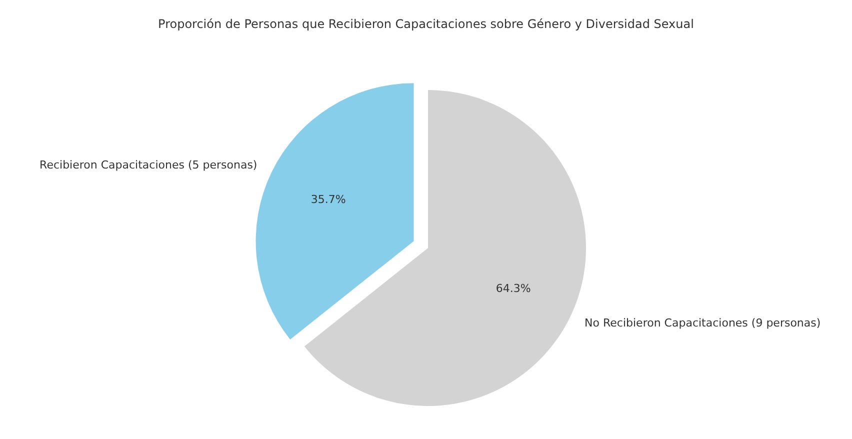 This screenshot has height=439, width=852. What do you see at coordinates (513, 289) in the screenshot?
I see `data-label: 64.3%` at bounding box center [513, 289].